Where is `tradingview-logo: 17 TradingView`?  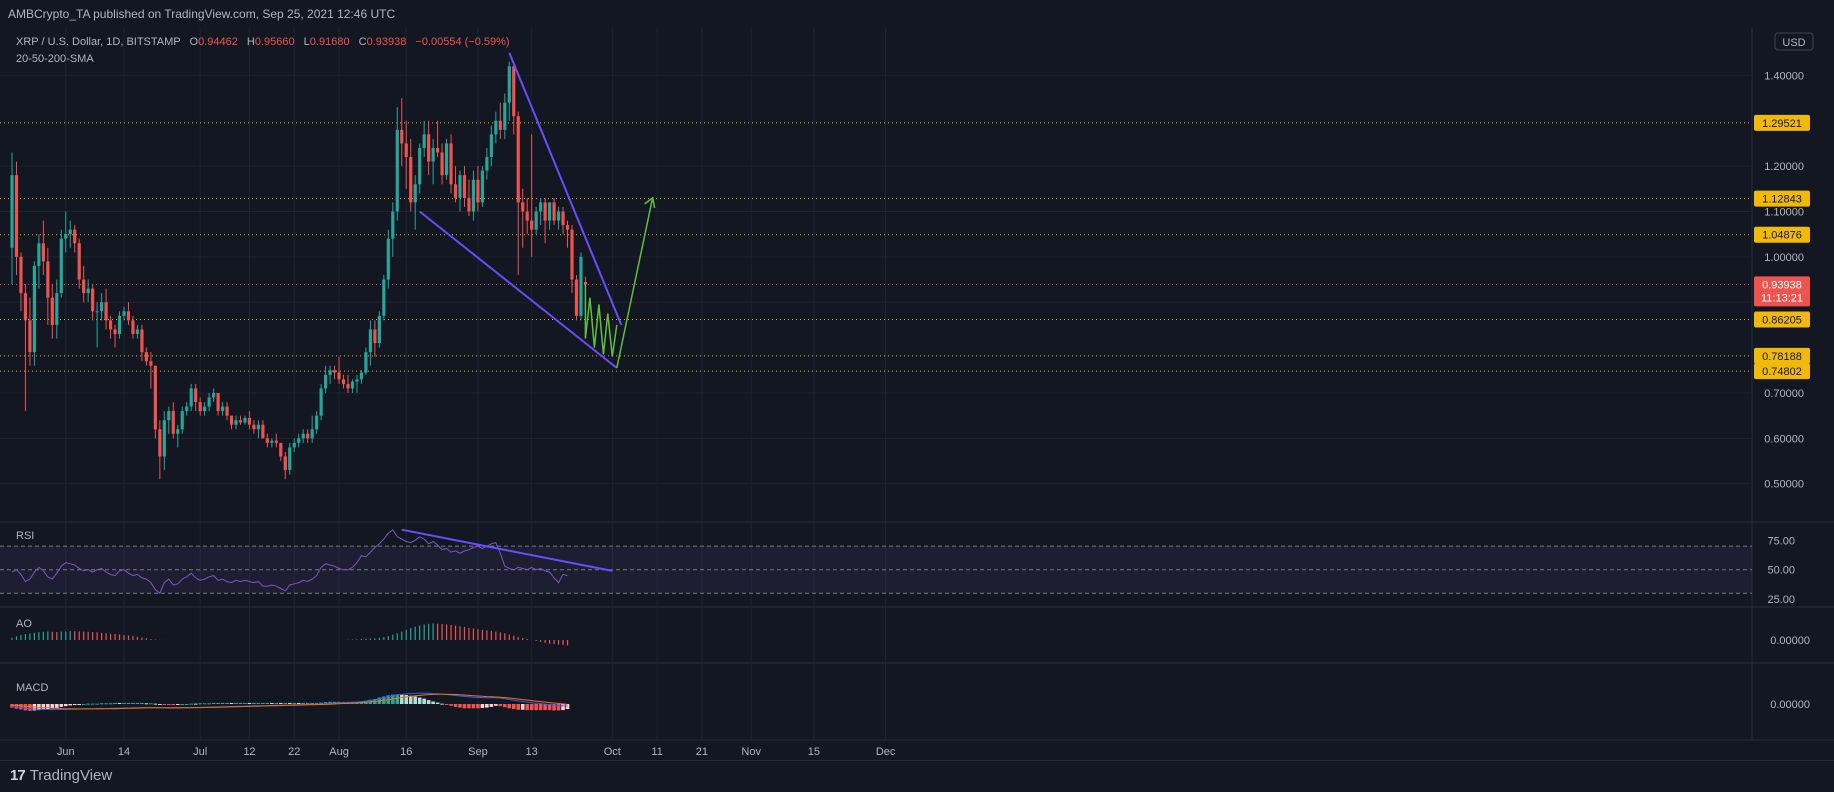 tradingview-logo: 17 TradingView is located at coordinates (61, 775).